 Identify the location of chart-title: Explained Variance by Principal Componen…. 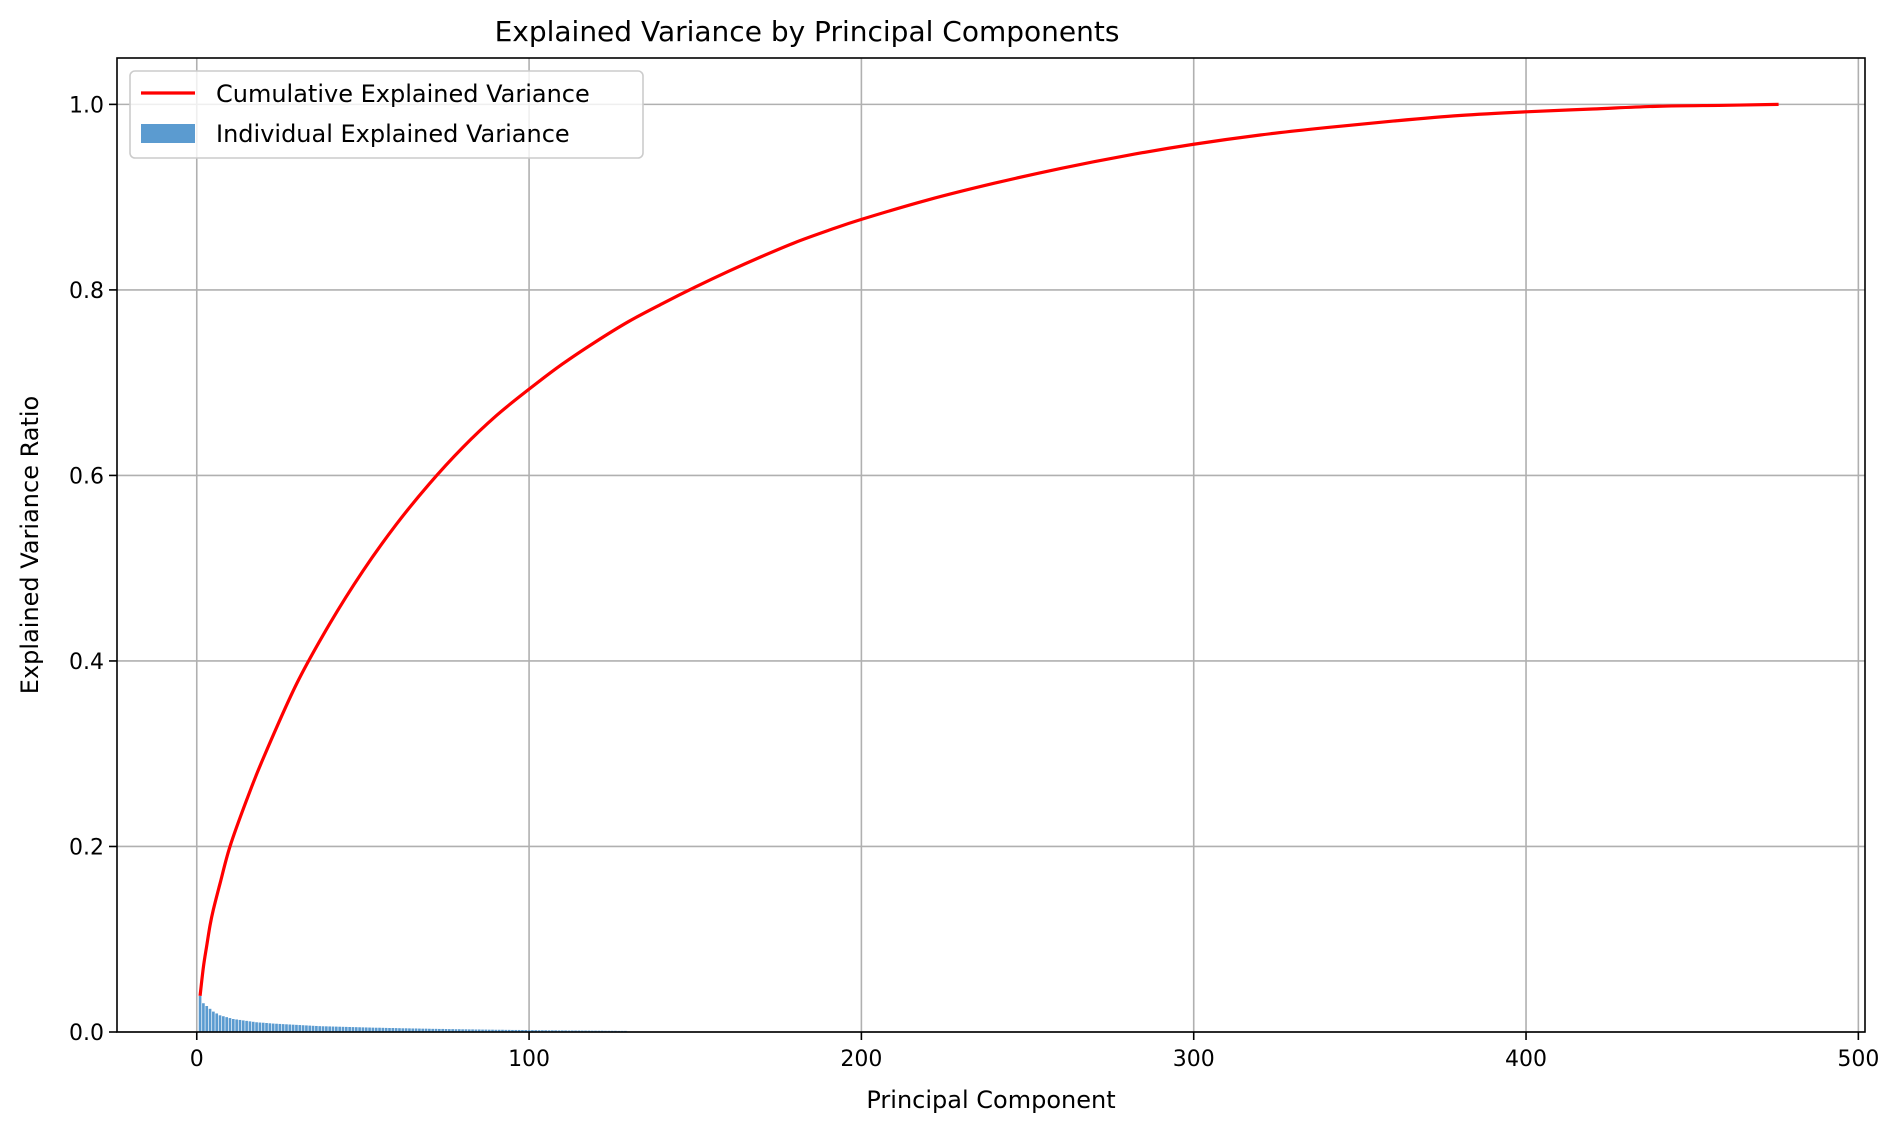
(807, 31).